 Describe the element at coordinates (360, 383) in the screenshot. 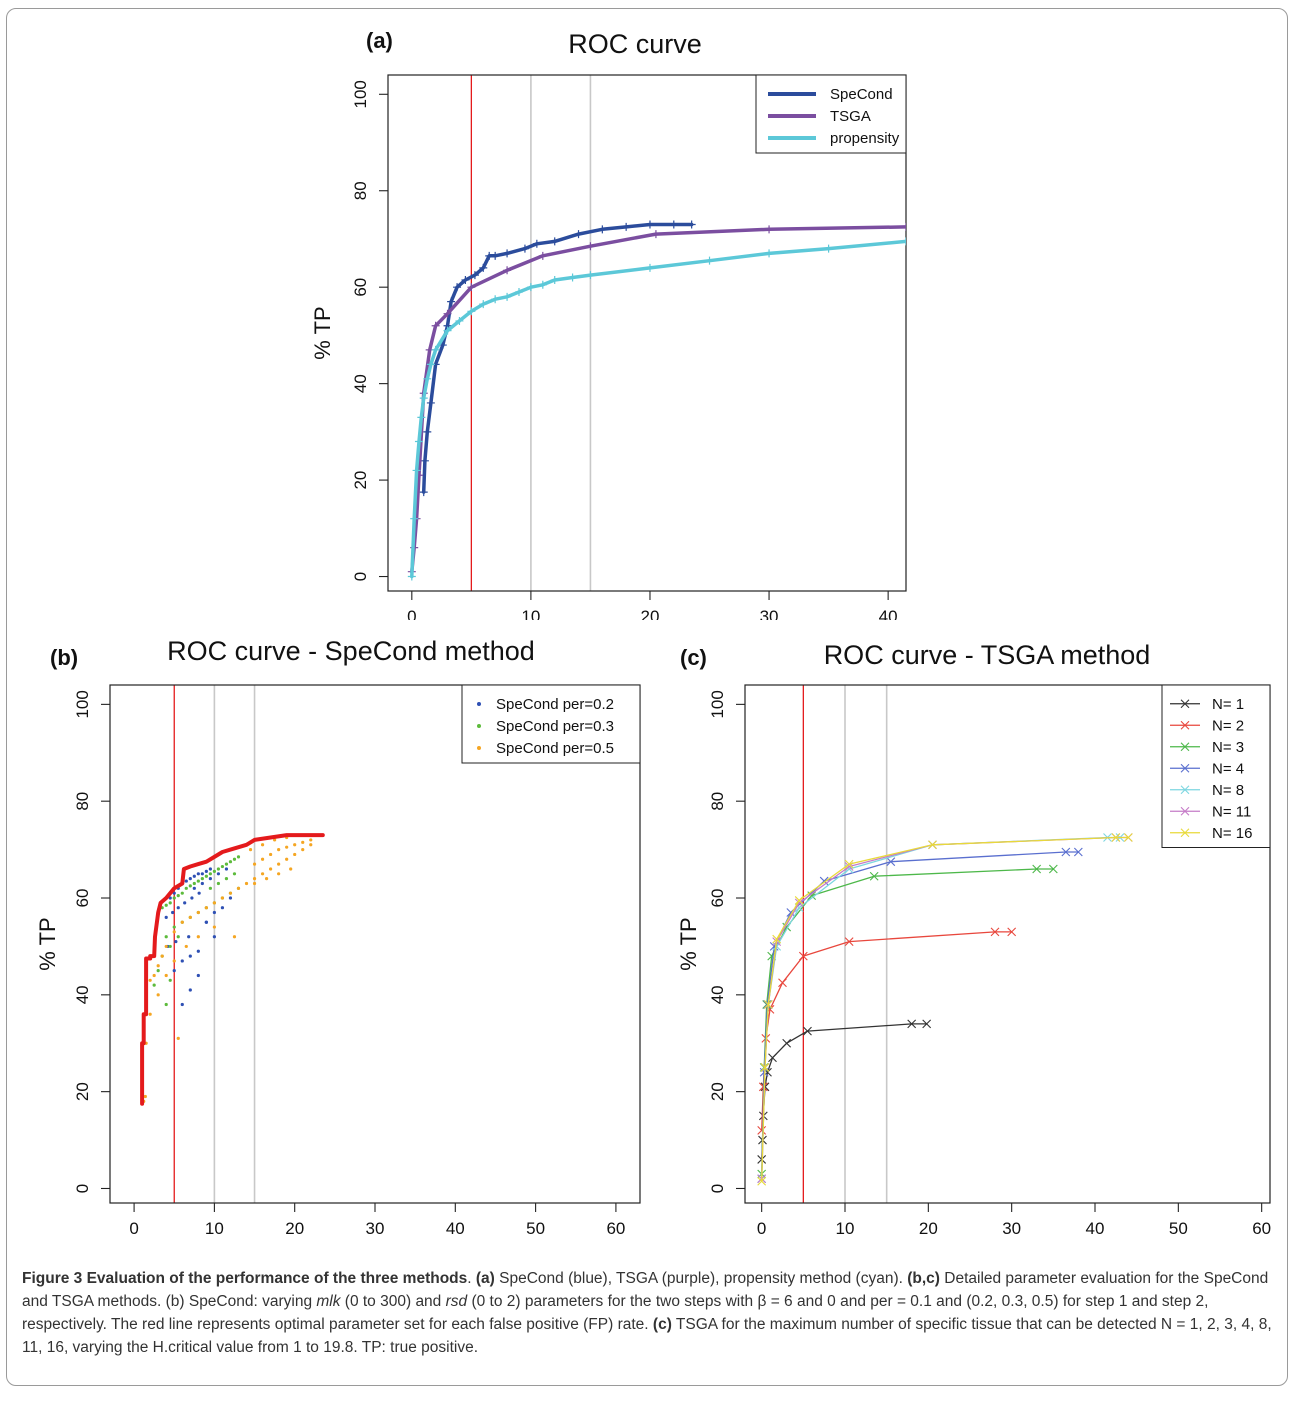

I see `y-tick-label: 40` at that location.